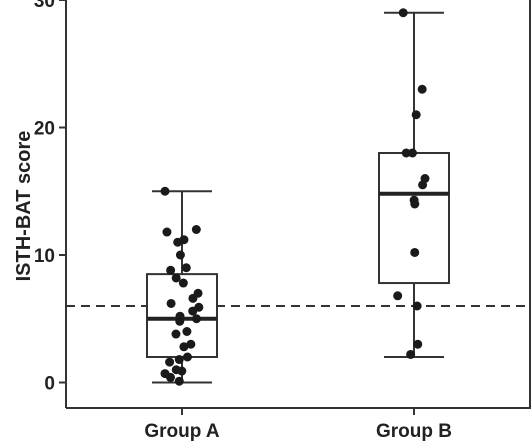  Describe the element at coordinates (44, 129) in the screenshot. I see `y-tick-label: 20` at that location.